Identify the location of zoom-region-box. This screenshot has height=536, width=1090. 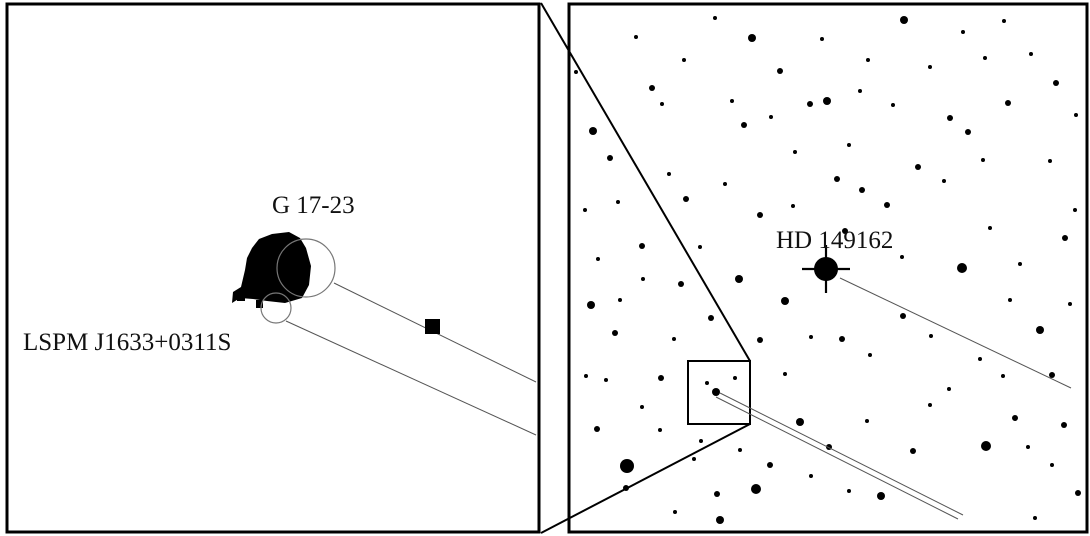
(719, 392).